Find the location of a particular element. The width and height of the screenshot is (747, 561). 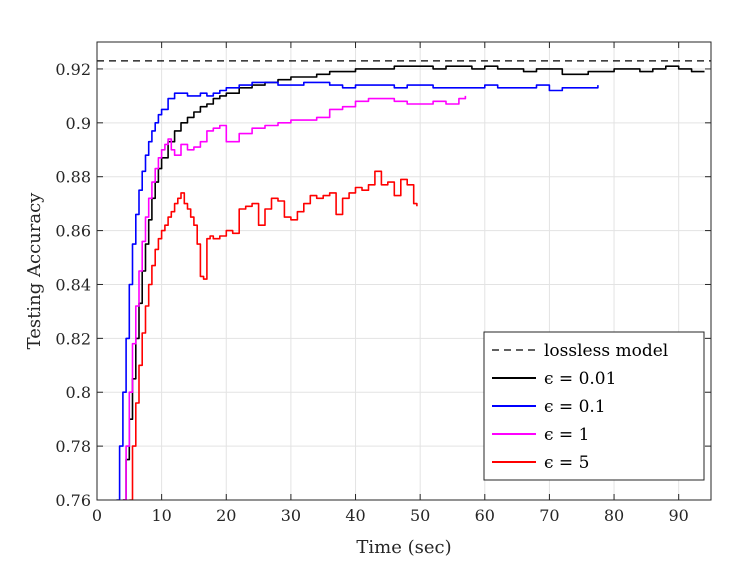

x-axis-label: Time (sec) is located at coordinates (403, 547).